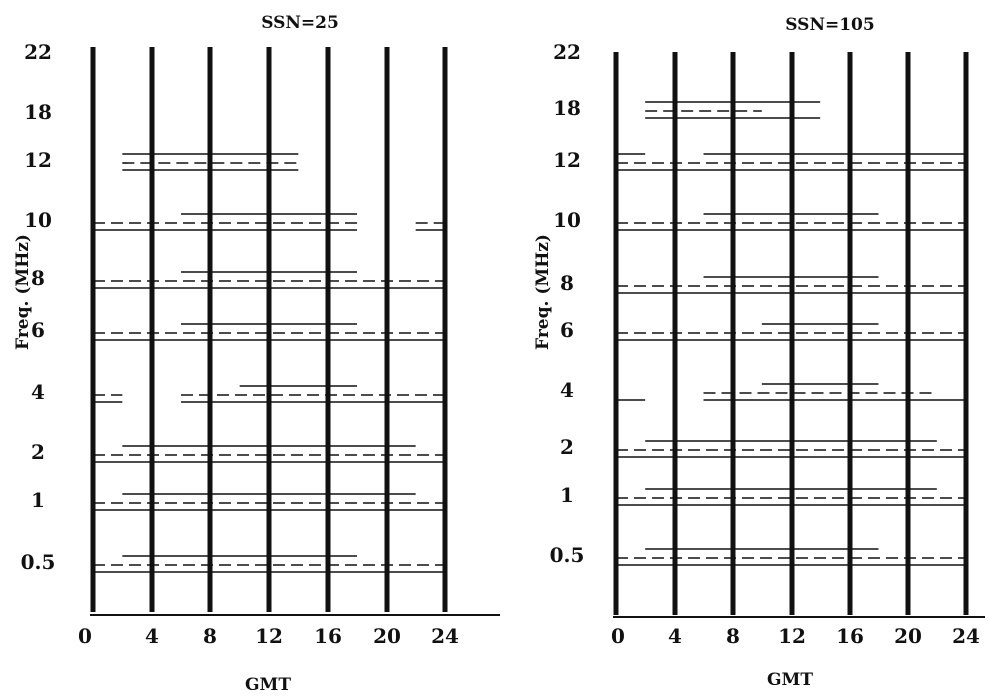  Describe the element at coordinates (300, 23) in the screenshot. I see `chart-title: SSN=25` at that location.